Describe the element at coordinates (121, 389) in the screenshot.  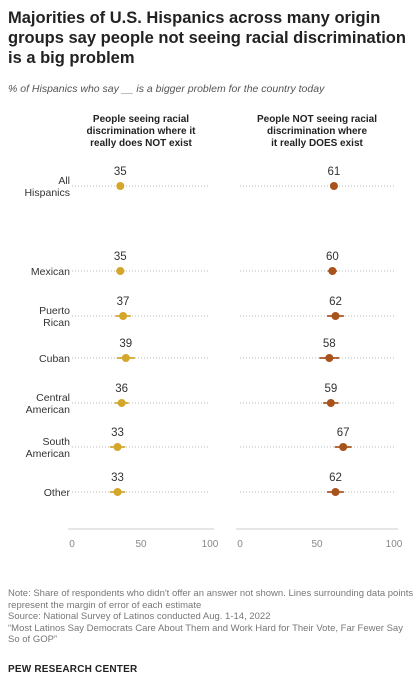
I see `value-label: 36` at that location.